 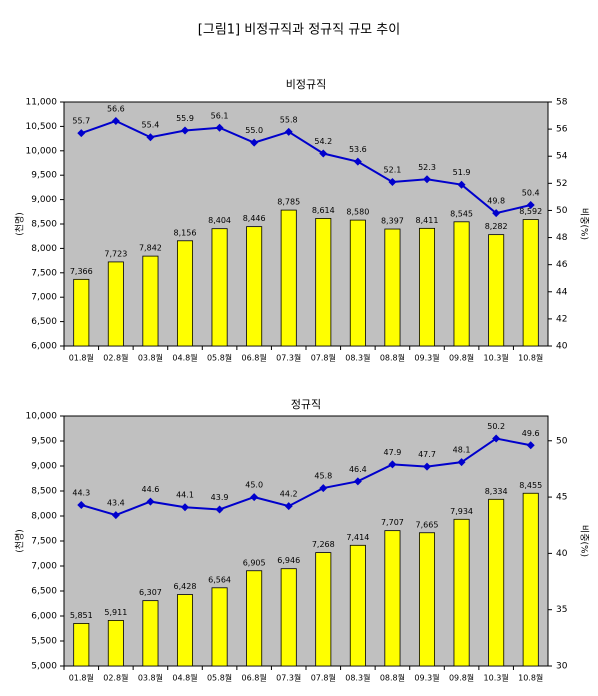 I want to click on y2-tick-label: 30, so click(x=562, y=667).